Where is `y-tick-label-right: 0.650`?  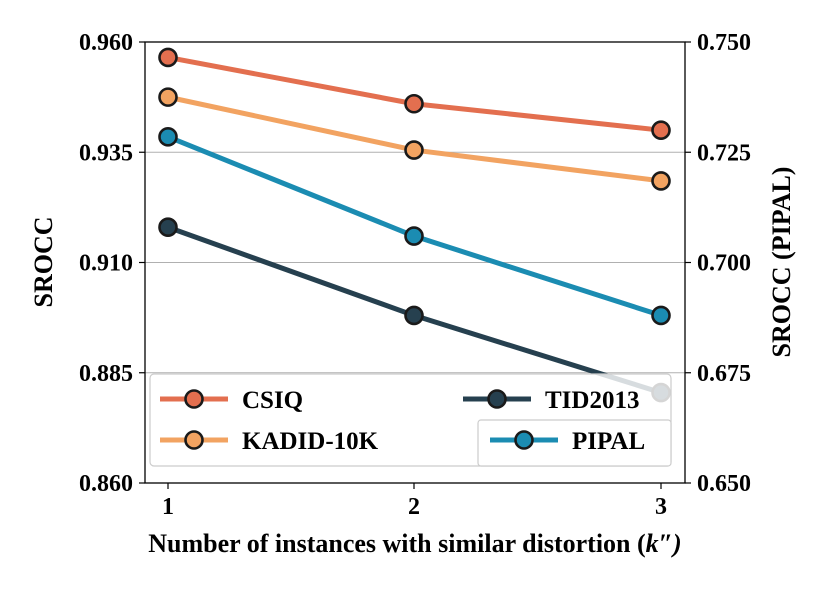
y-tick-label-right: 0.650 is located at coordinates (724, 484).